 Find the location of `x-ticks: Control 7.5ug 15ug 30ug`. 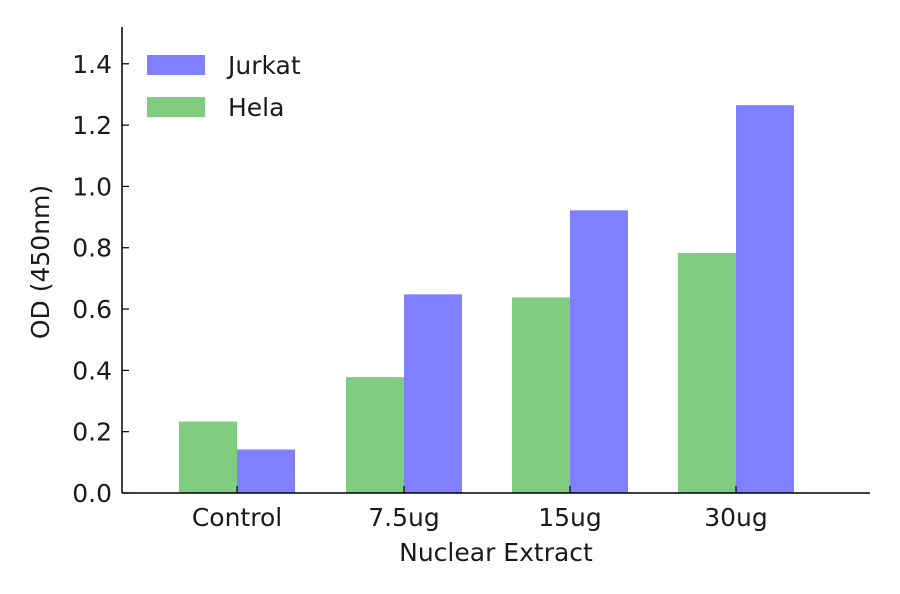

x-ticks: Control 7.5ug 15ug 30ug is located at coordinates (480, 509).